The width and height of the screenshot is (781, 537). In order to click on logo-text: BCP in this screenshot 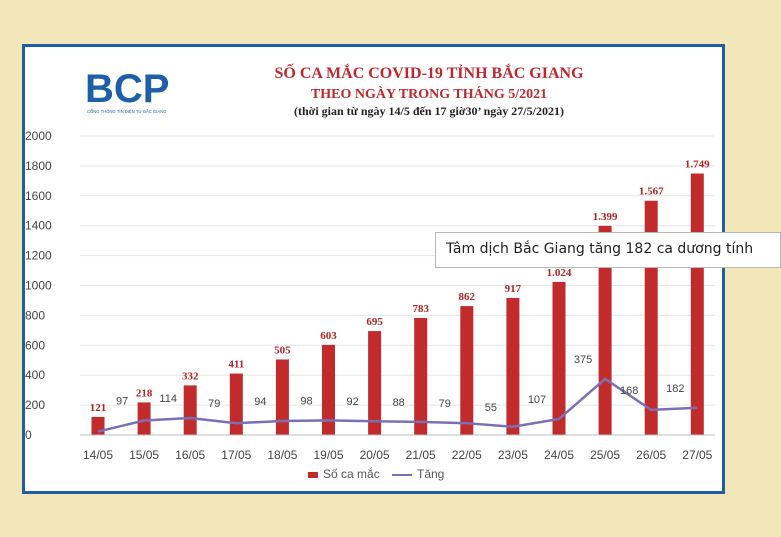, I will do `click(127, 89)`.